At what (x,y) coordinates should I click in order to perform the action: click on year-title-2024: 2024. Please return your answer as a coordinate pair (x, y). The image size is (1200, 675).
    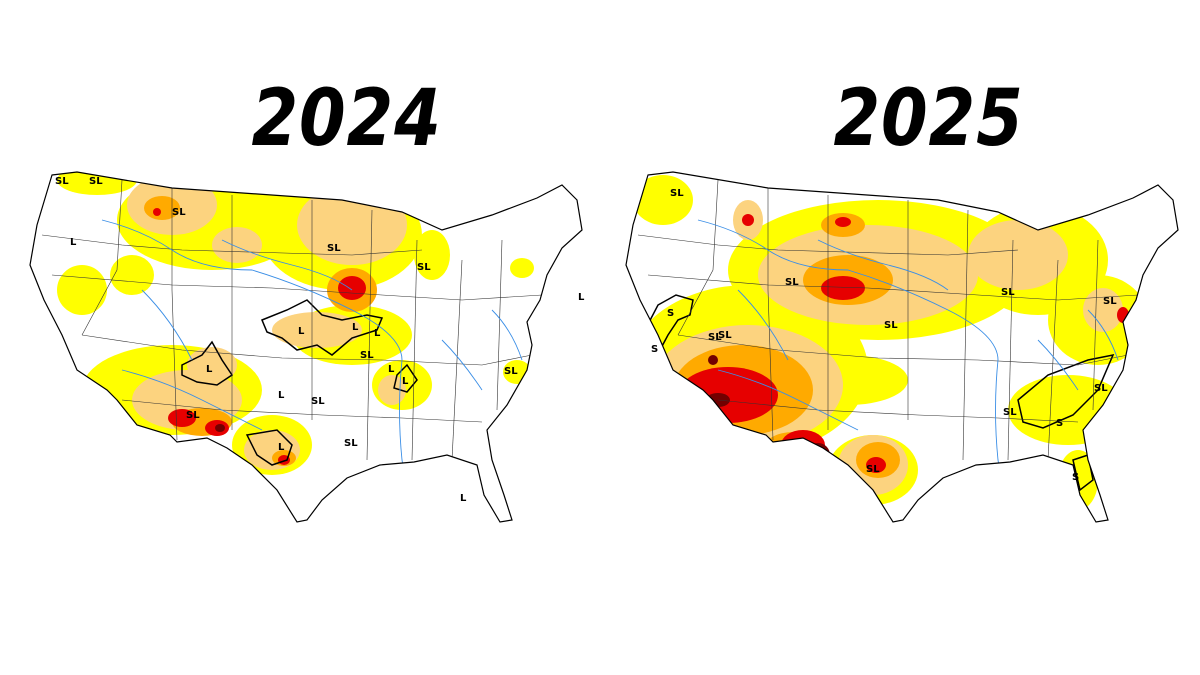
    Looking at the image, I should click on (346, 119).